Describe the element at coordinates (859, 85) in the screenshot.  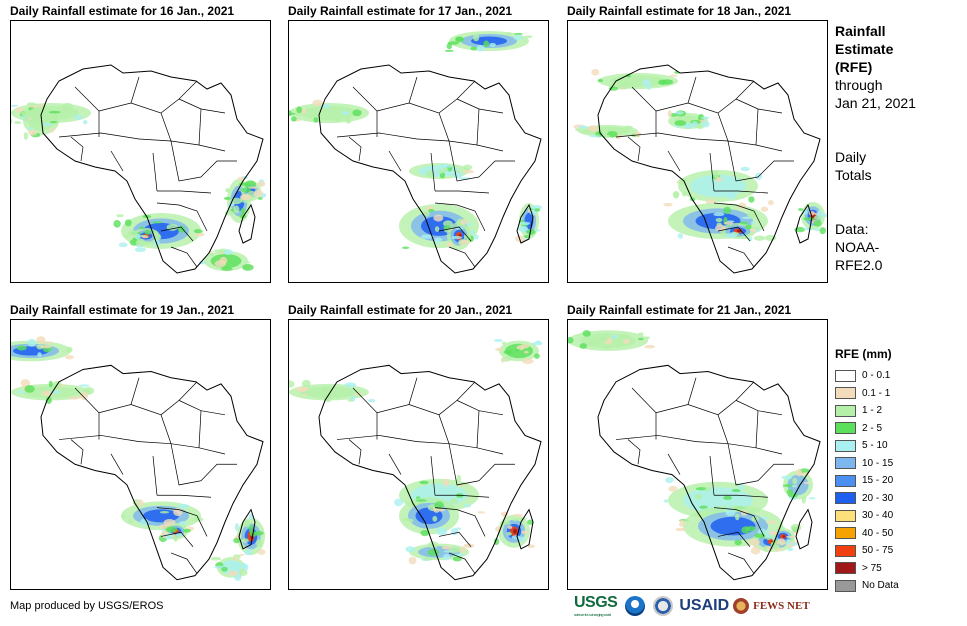
I see `through-label: through` at that location.